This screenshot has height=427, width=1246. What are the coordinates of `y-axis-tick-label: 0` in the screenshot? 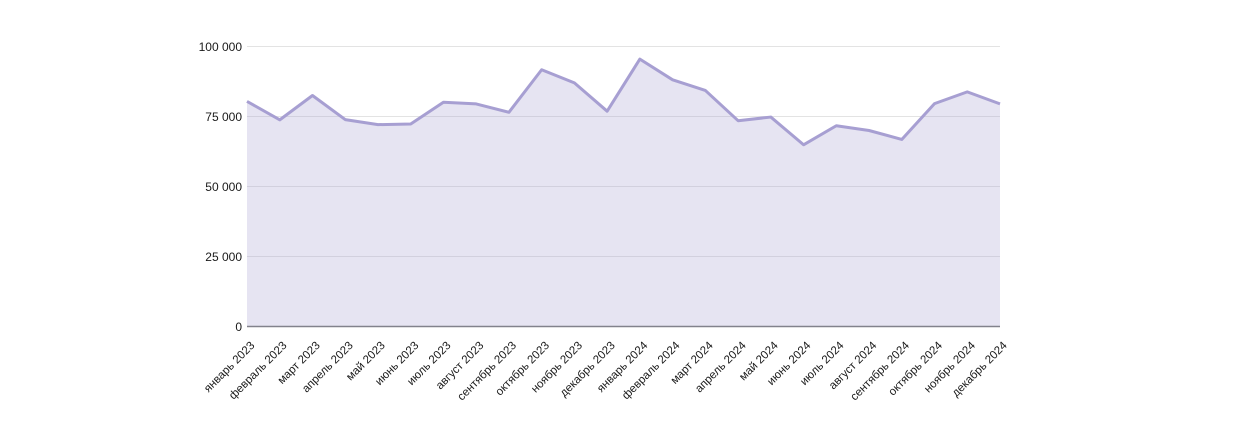 It's located at (238, 326).